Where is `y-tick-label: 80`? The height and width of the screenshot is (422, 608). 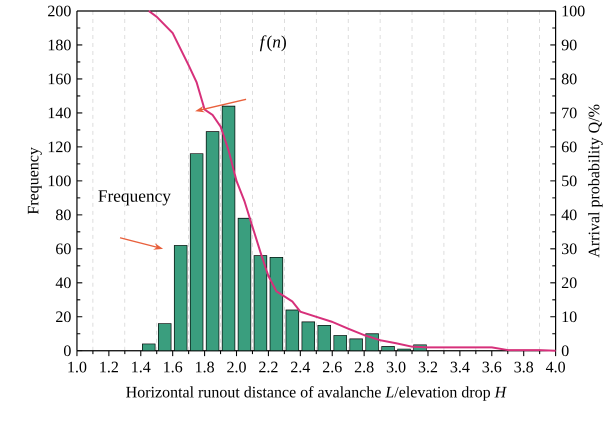
y-tick-label: 80 is located at coordinates (63, 215).